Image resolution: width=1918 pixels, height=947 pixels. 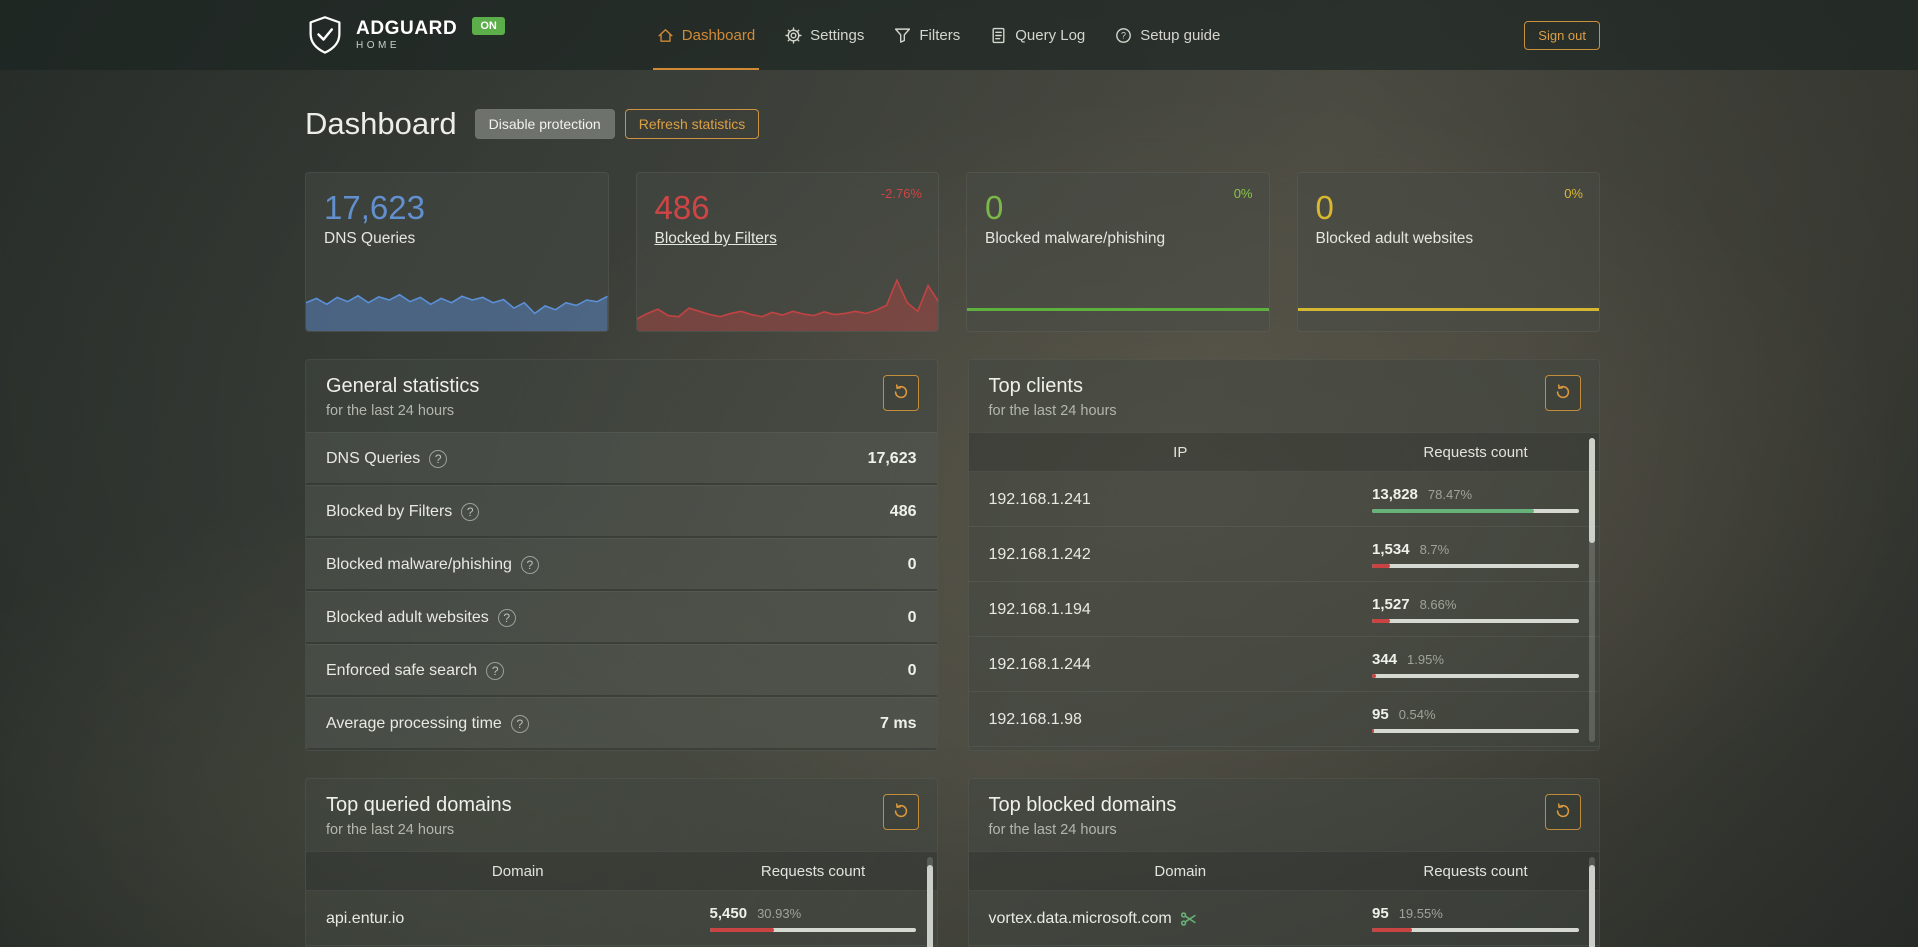 What do you see at coordinates (994, 207) in the screenshot?
I see `blocked-malware-value: 0` at bounding box center [994, 207].